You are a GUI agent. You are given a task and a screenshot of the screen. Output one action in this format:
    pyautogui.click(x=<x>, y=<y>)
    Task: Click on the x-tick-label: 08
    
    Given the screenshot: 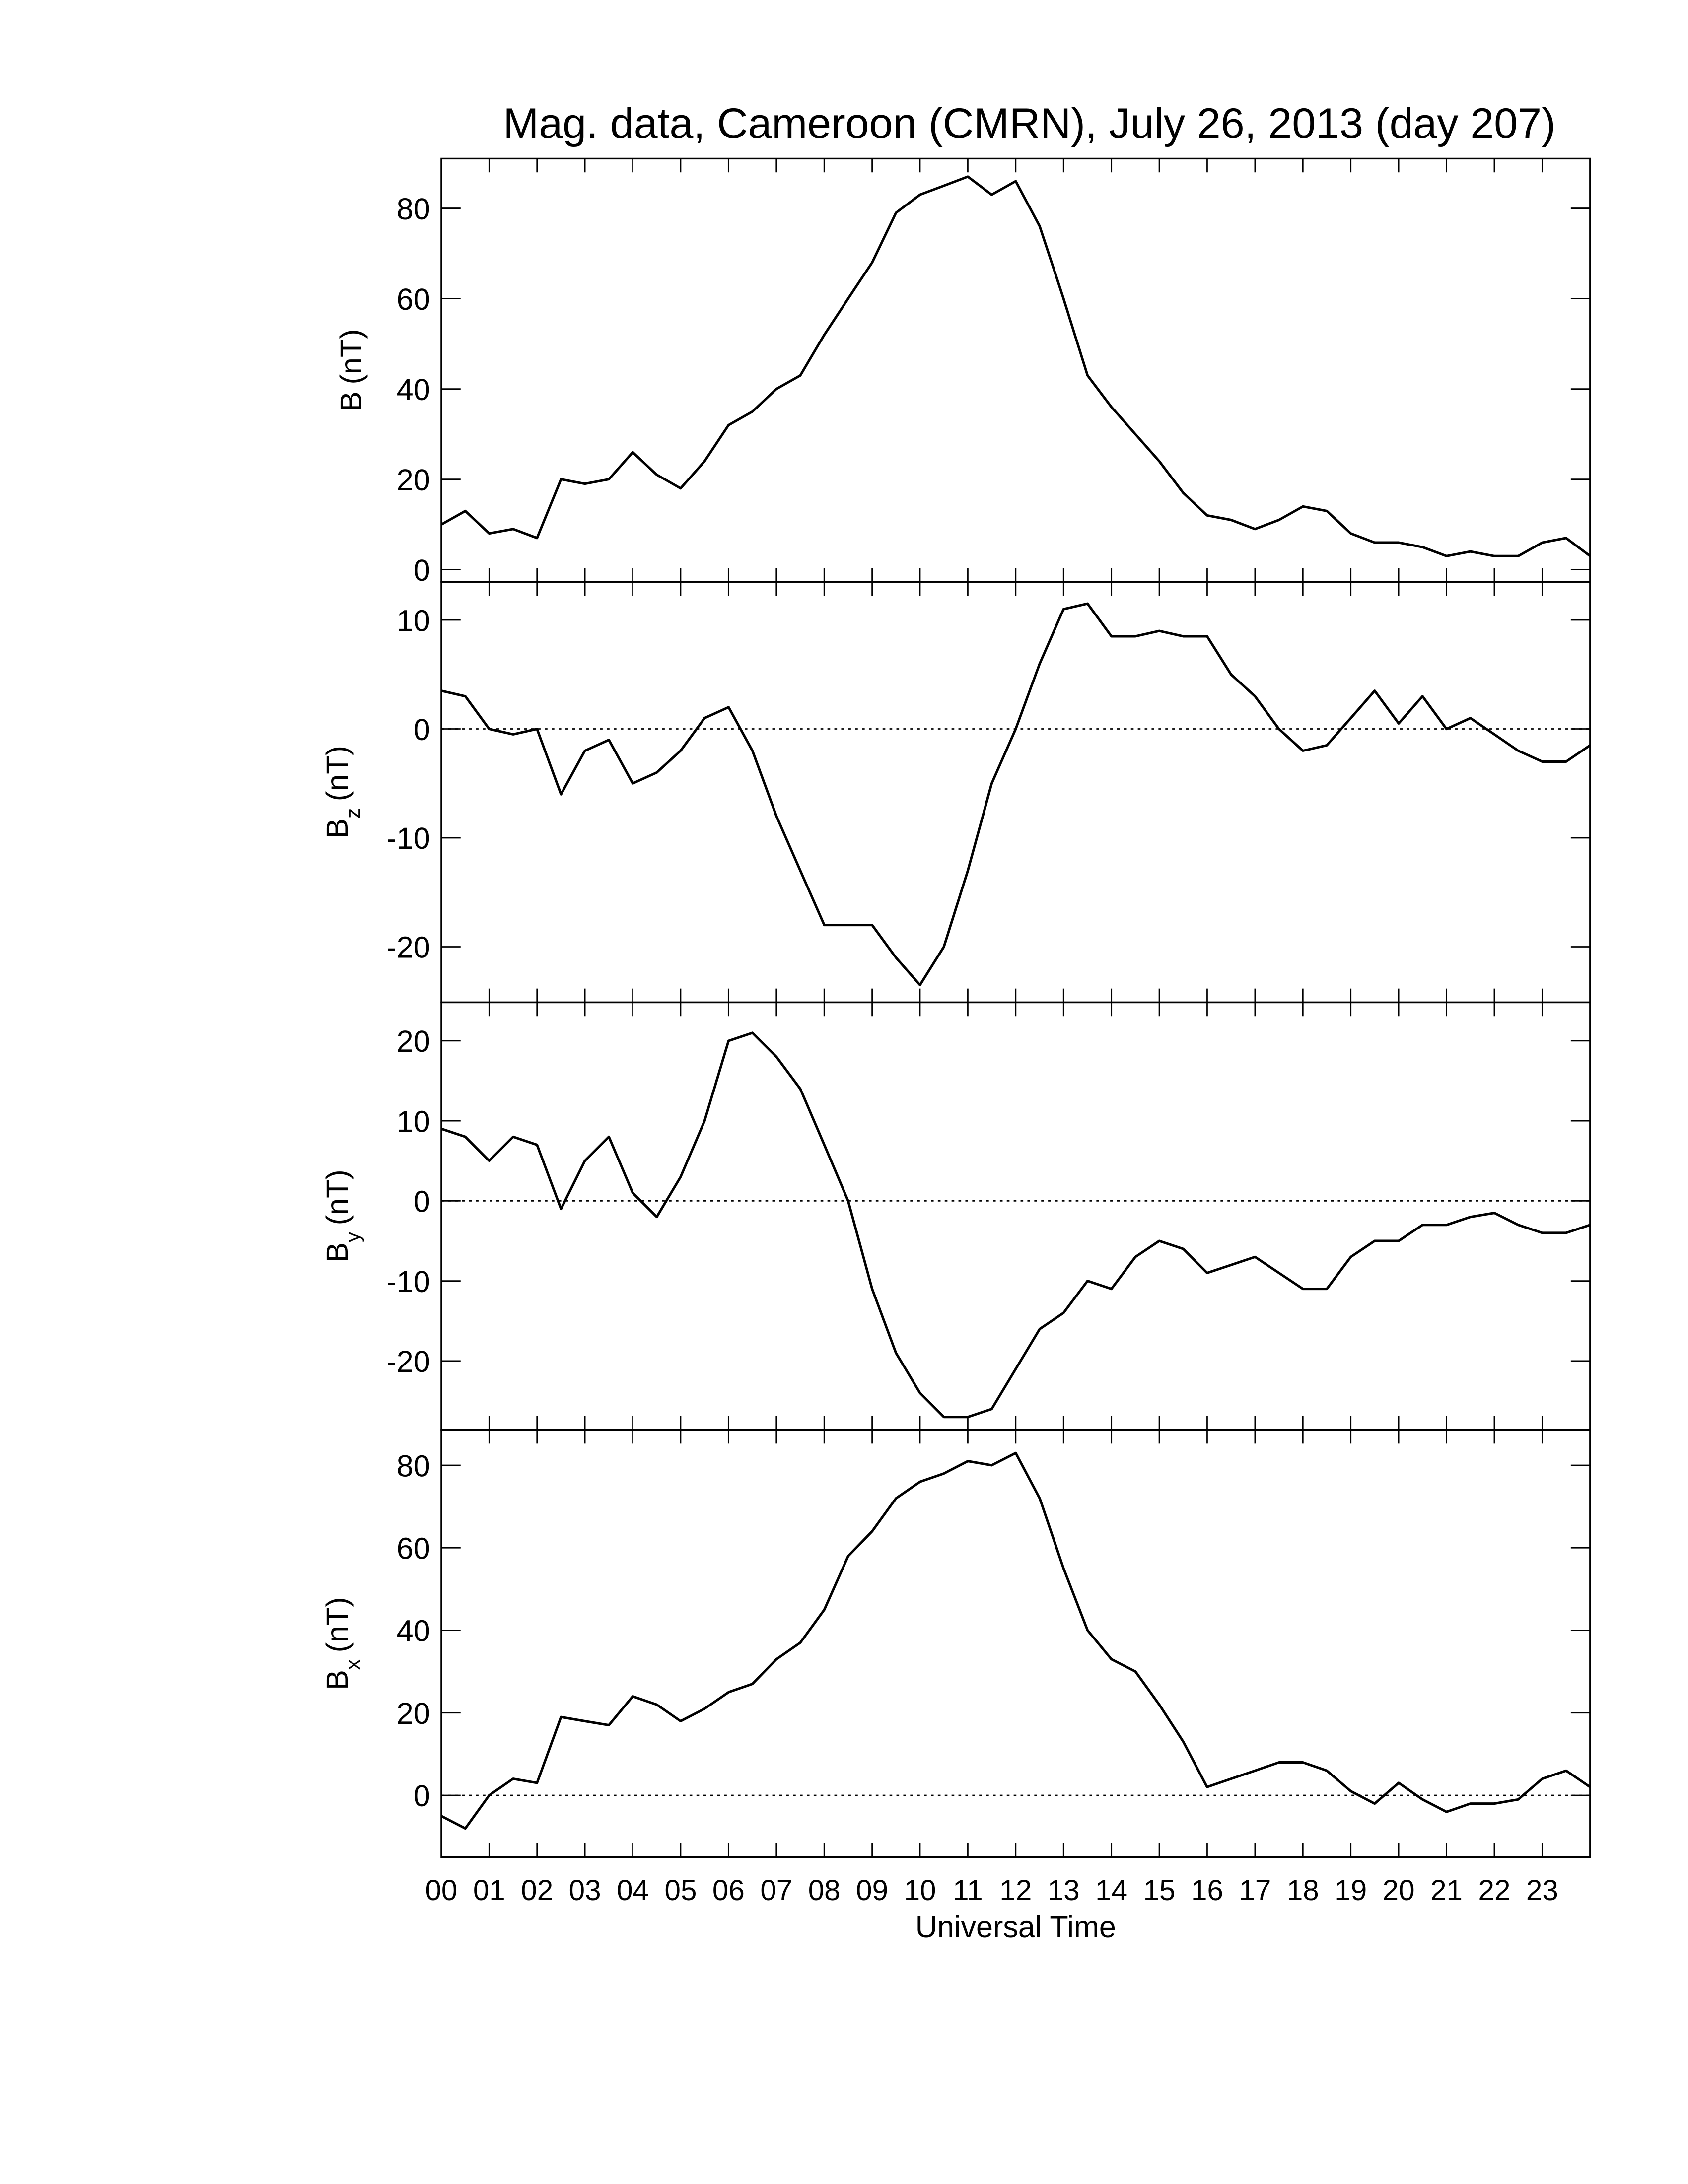 What is the action you would take?
    pyautogui.click(x=824, y=1890)
    